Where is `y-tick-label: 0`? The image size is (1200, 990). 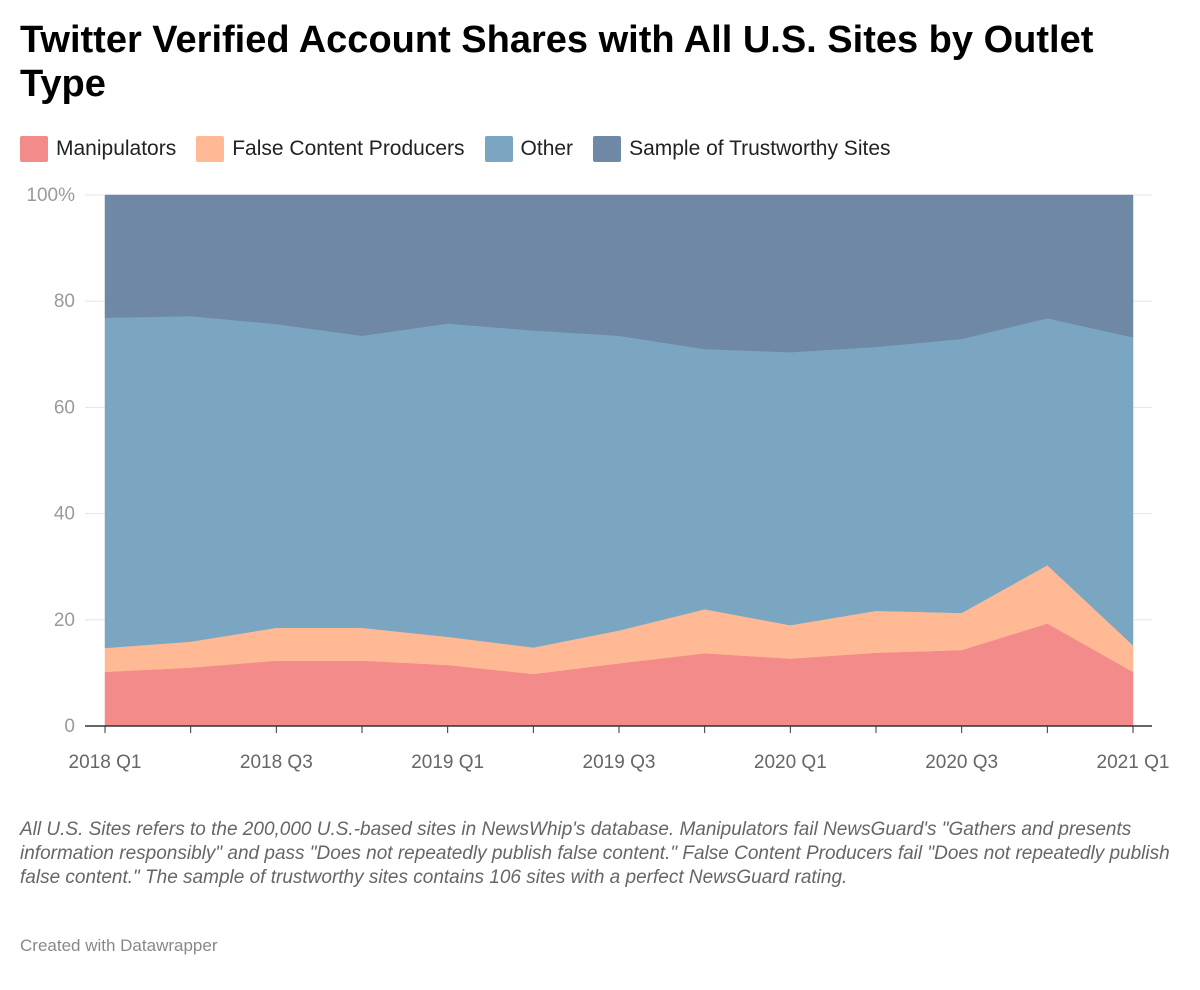 y-tick-label: 0 is located at coordinates (69, 726).